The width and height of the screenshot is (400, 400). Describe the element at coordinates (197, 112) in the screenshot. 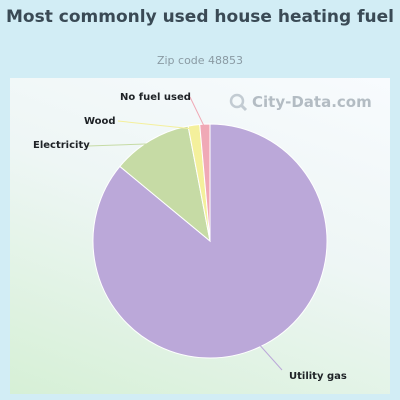

I see `leader-line-no-fuel-used` at that location.